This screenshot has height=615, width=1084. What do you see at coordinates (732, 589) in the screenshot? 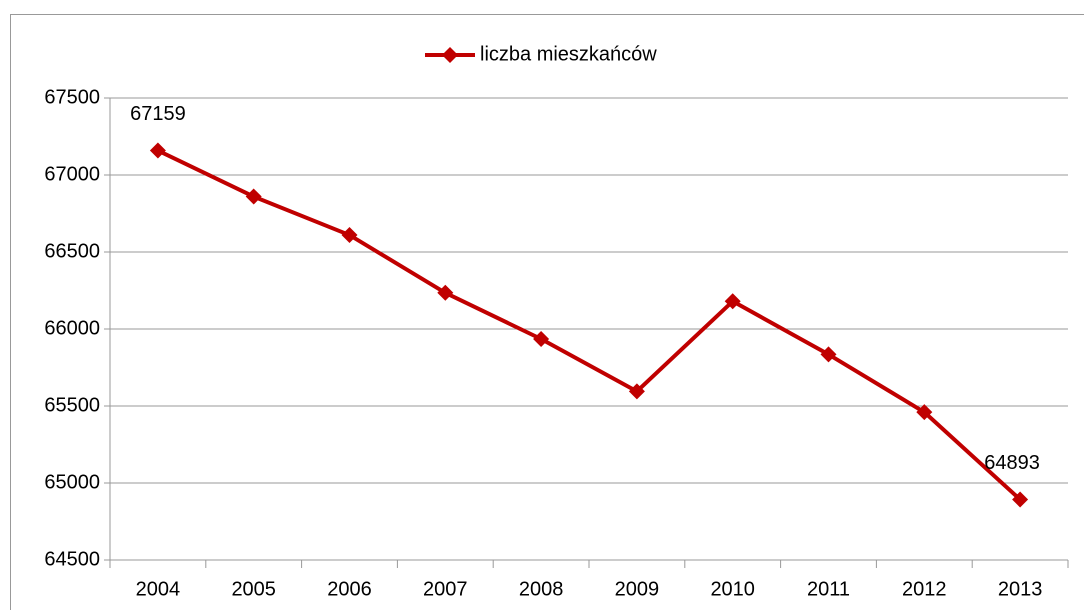
I see `x-tick-label: 2010` at bounding box center [732, 589].